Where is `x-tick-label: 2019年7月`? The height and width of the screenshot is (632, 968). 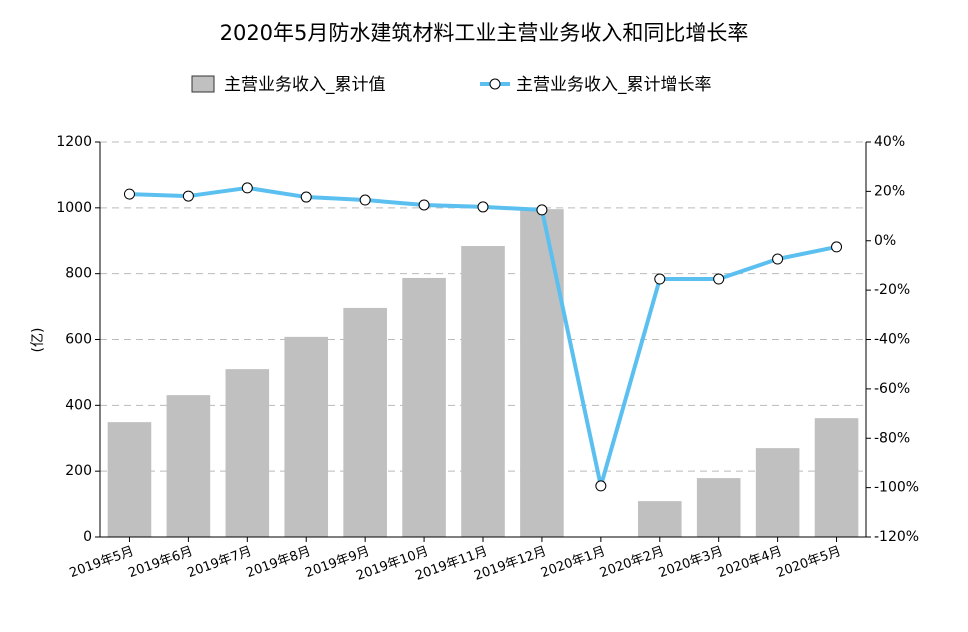
x-tick-label: 2019年7月 is located at coordinates (219, 562).